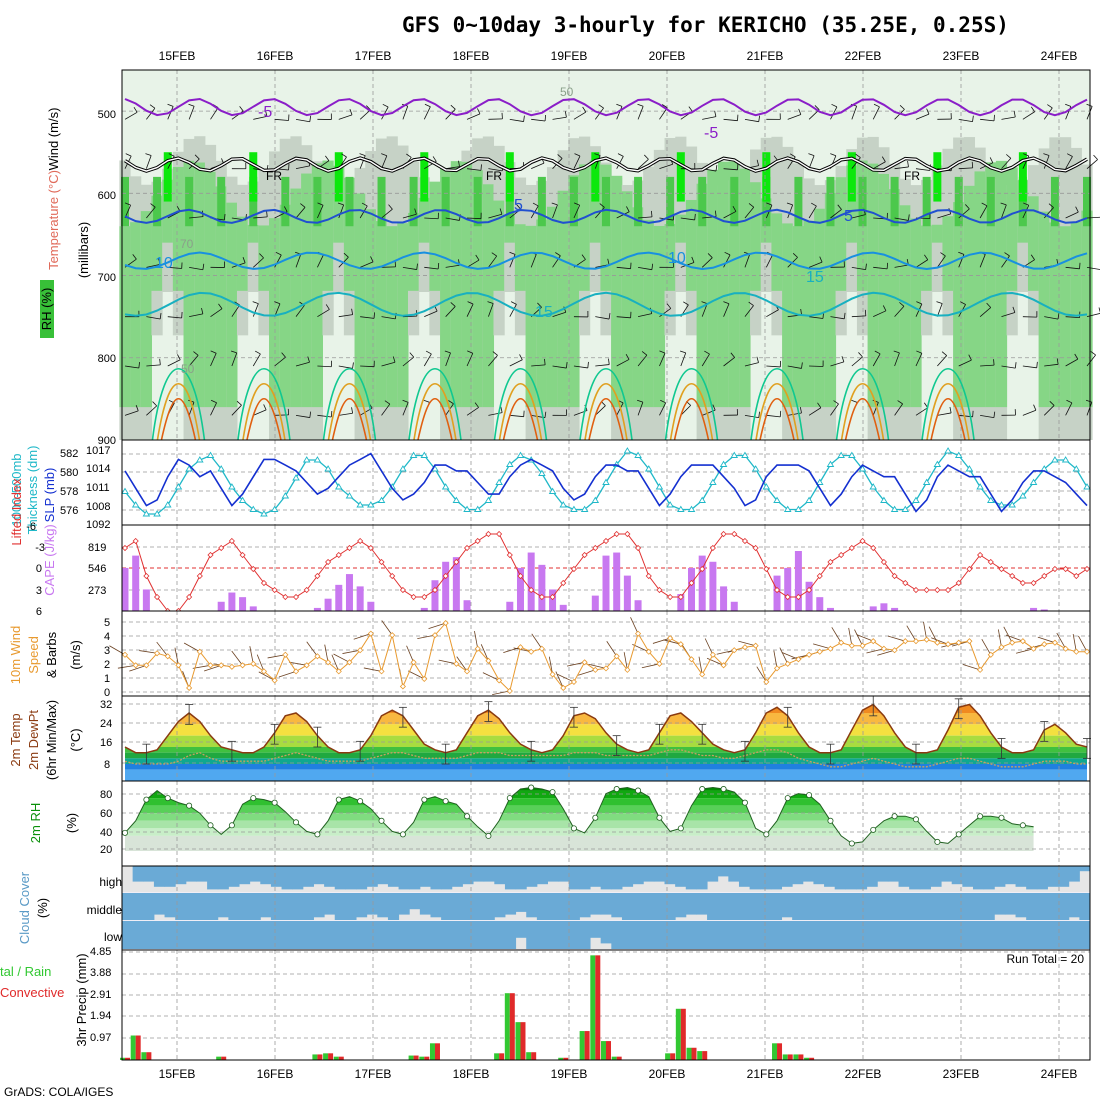  Describe the element at coordinates (107, 278) in the screenshot. I see `y-tick-label: 700` at that location.